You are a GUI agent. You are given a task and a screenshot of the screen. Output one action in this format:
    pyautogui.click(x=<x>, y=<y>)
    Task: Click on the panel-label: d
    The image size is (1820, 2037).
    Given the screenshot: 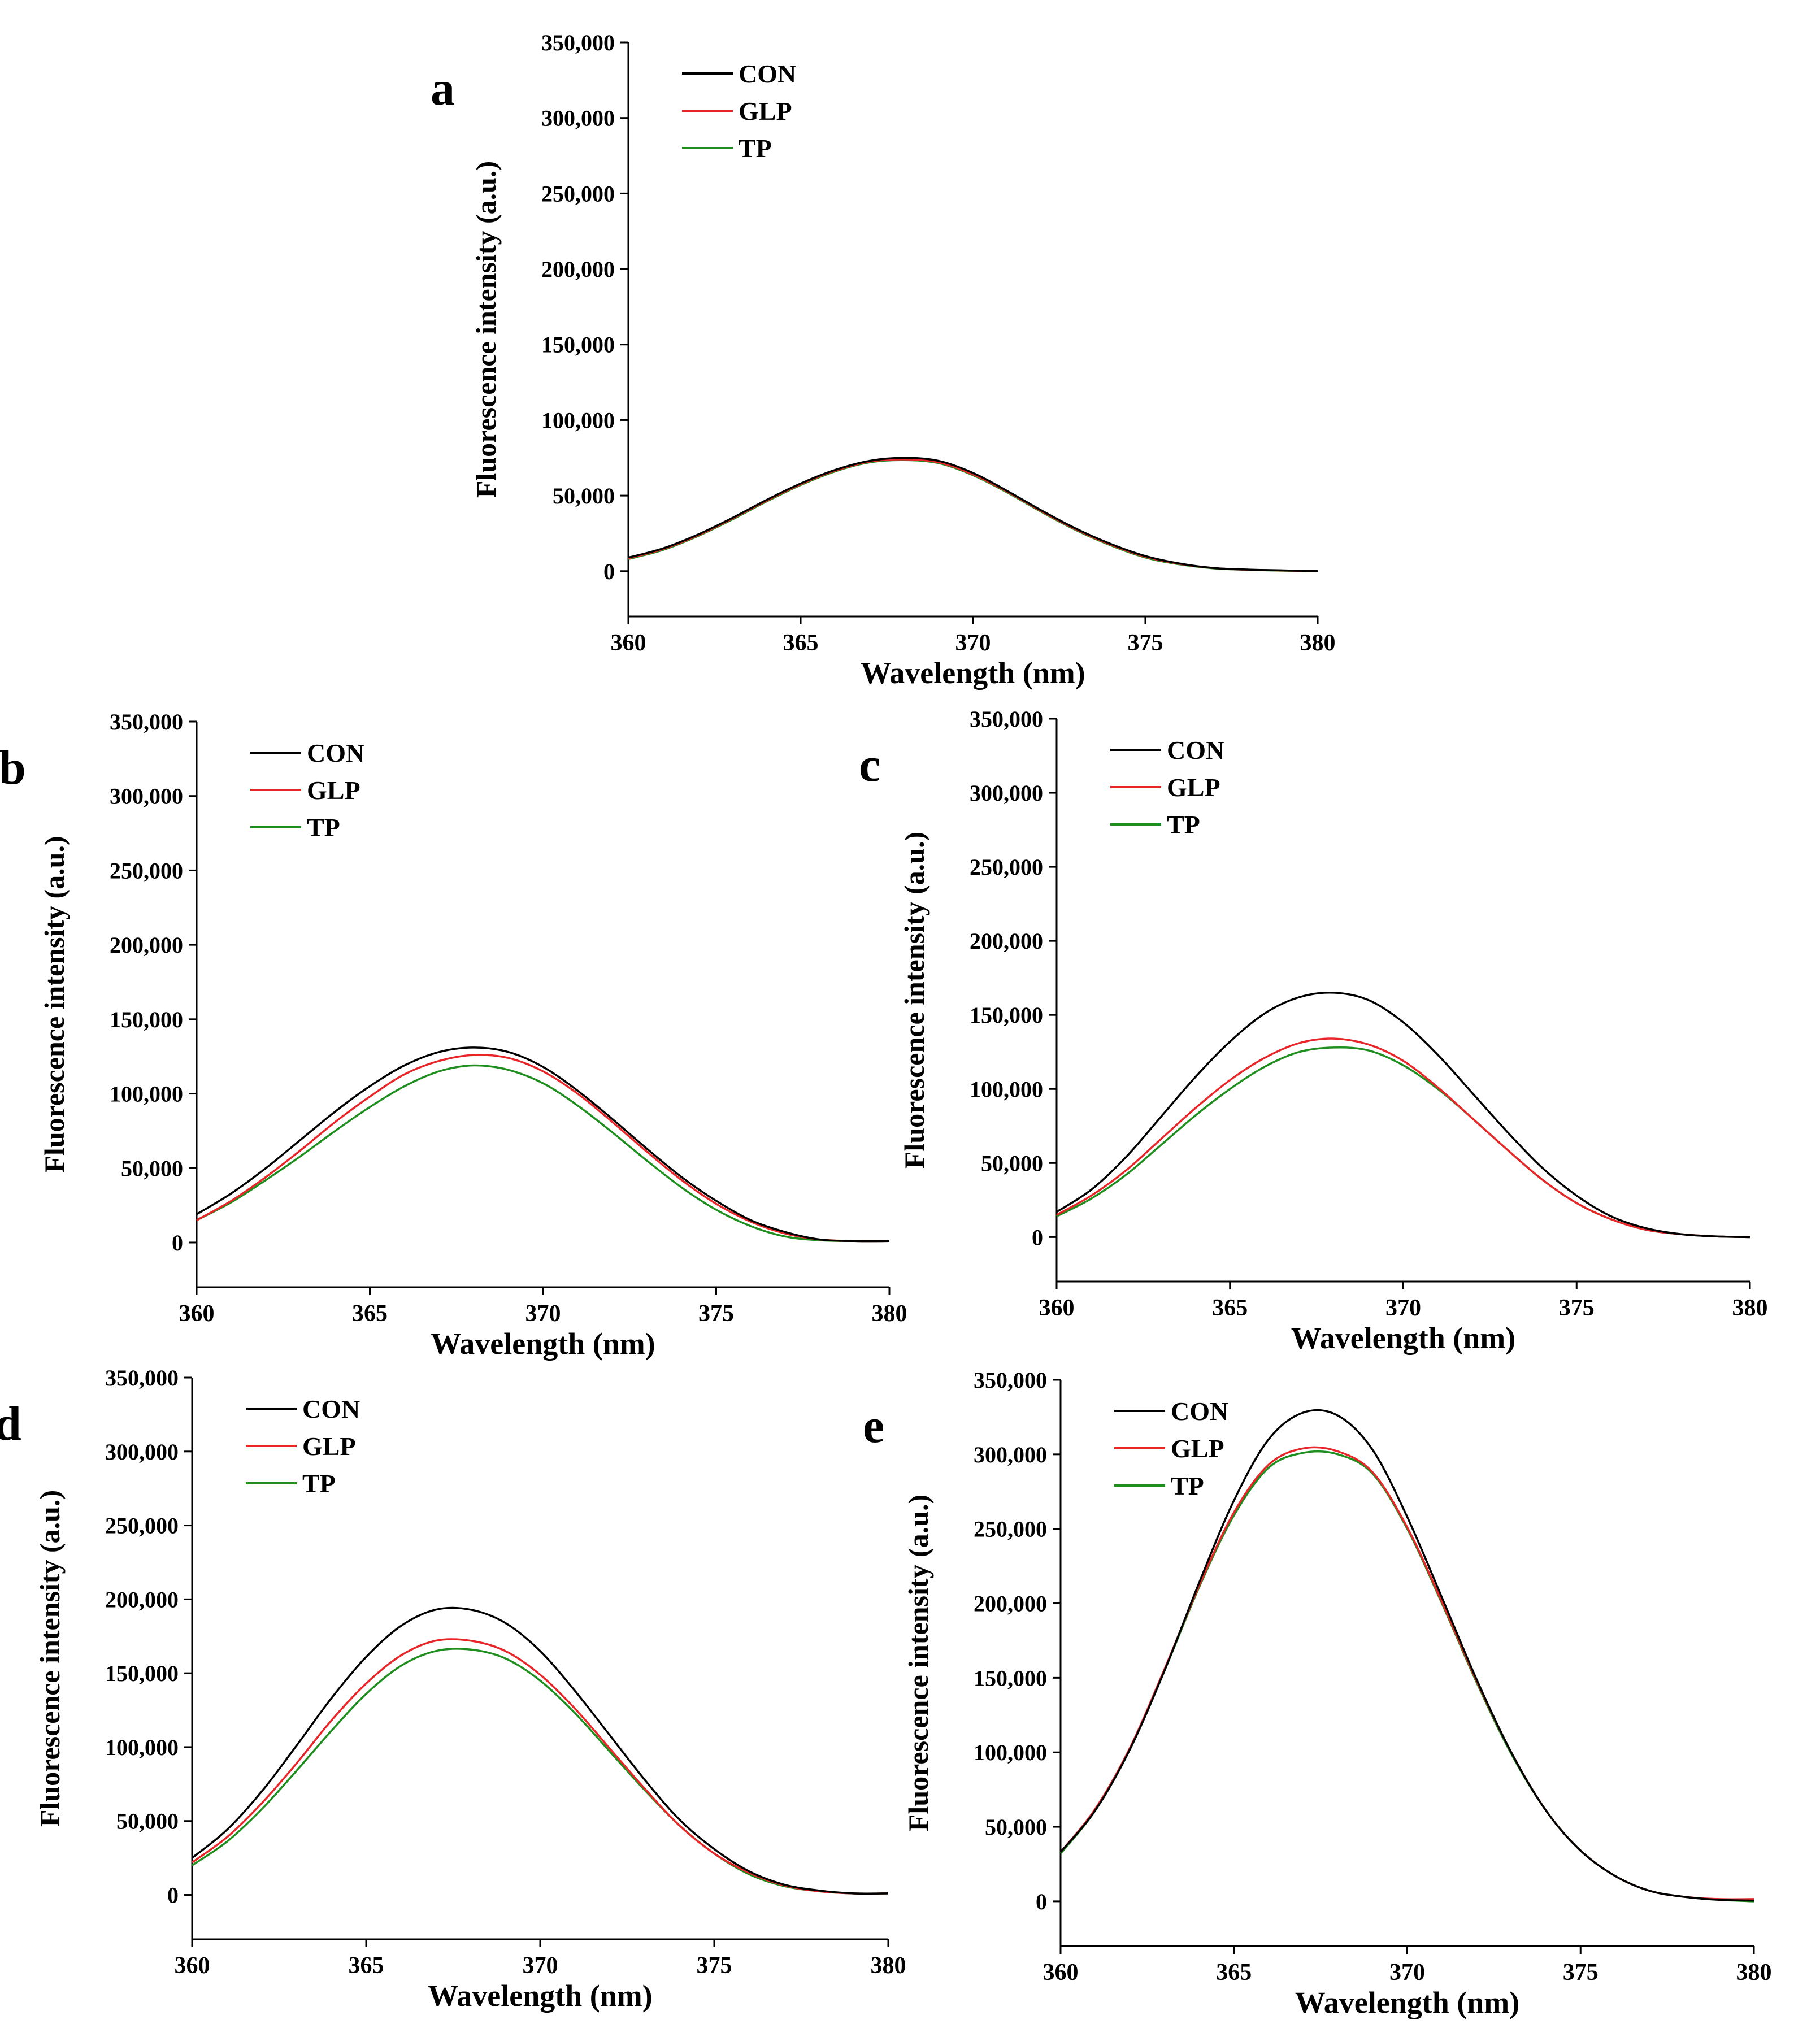 What is the action you would take?
    pyautogui.click(x=10, y=1423)
    